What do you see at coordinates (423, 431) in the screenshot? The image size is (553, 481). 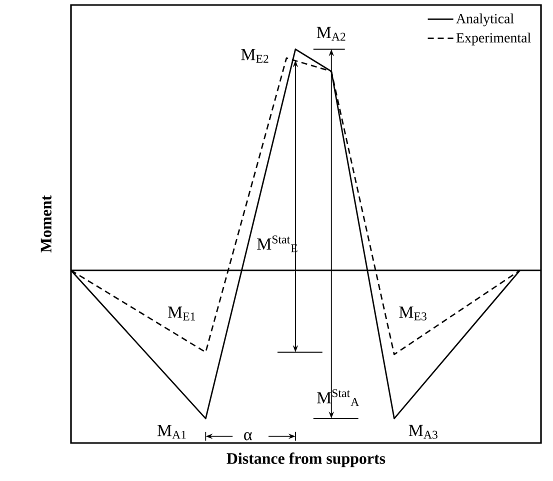 I see `text: M$_{A3}$` at bounding box center [423, 431].